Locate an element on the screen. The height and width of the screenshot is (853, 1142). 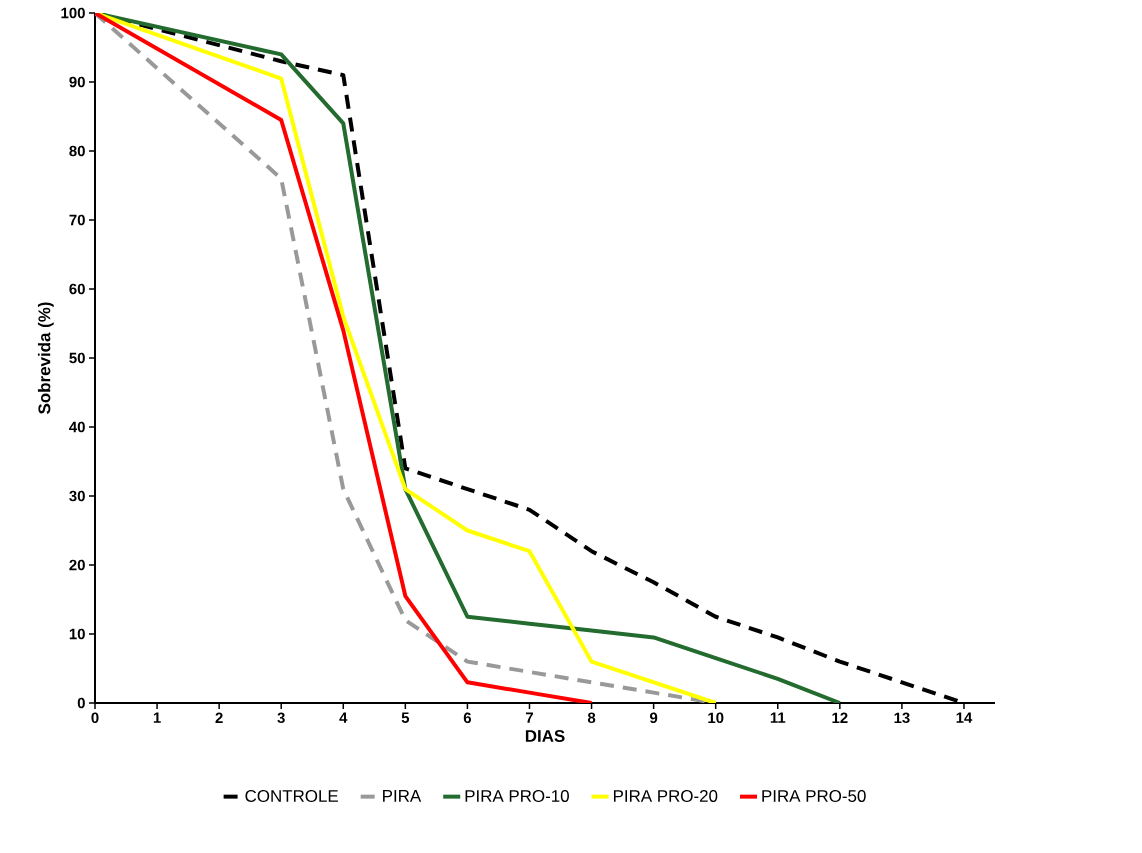
y-tick-label: 40 is located at coordinates (77, 427).